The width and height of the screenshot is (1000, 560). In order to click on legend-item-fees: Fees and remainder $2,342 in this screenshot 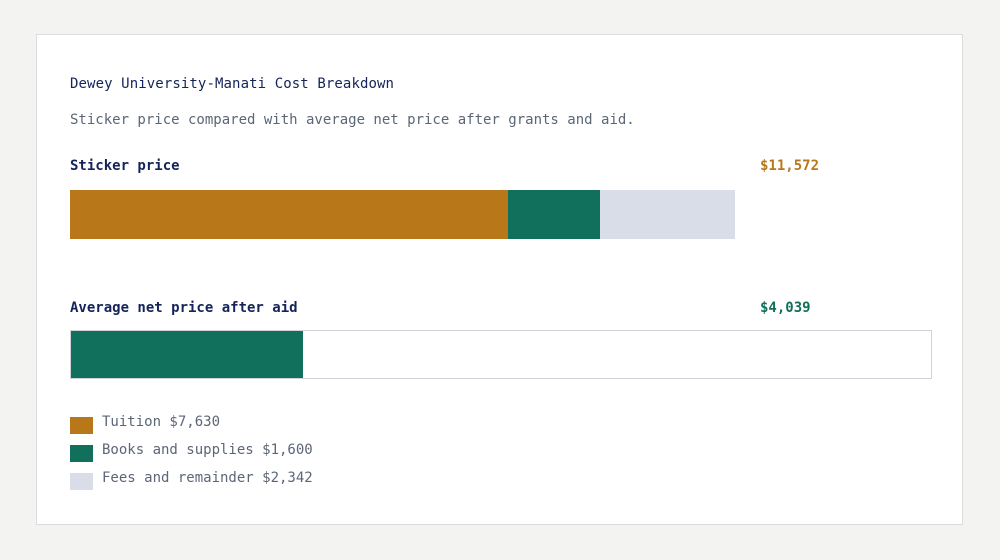, I will do `click(270, 480)`.